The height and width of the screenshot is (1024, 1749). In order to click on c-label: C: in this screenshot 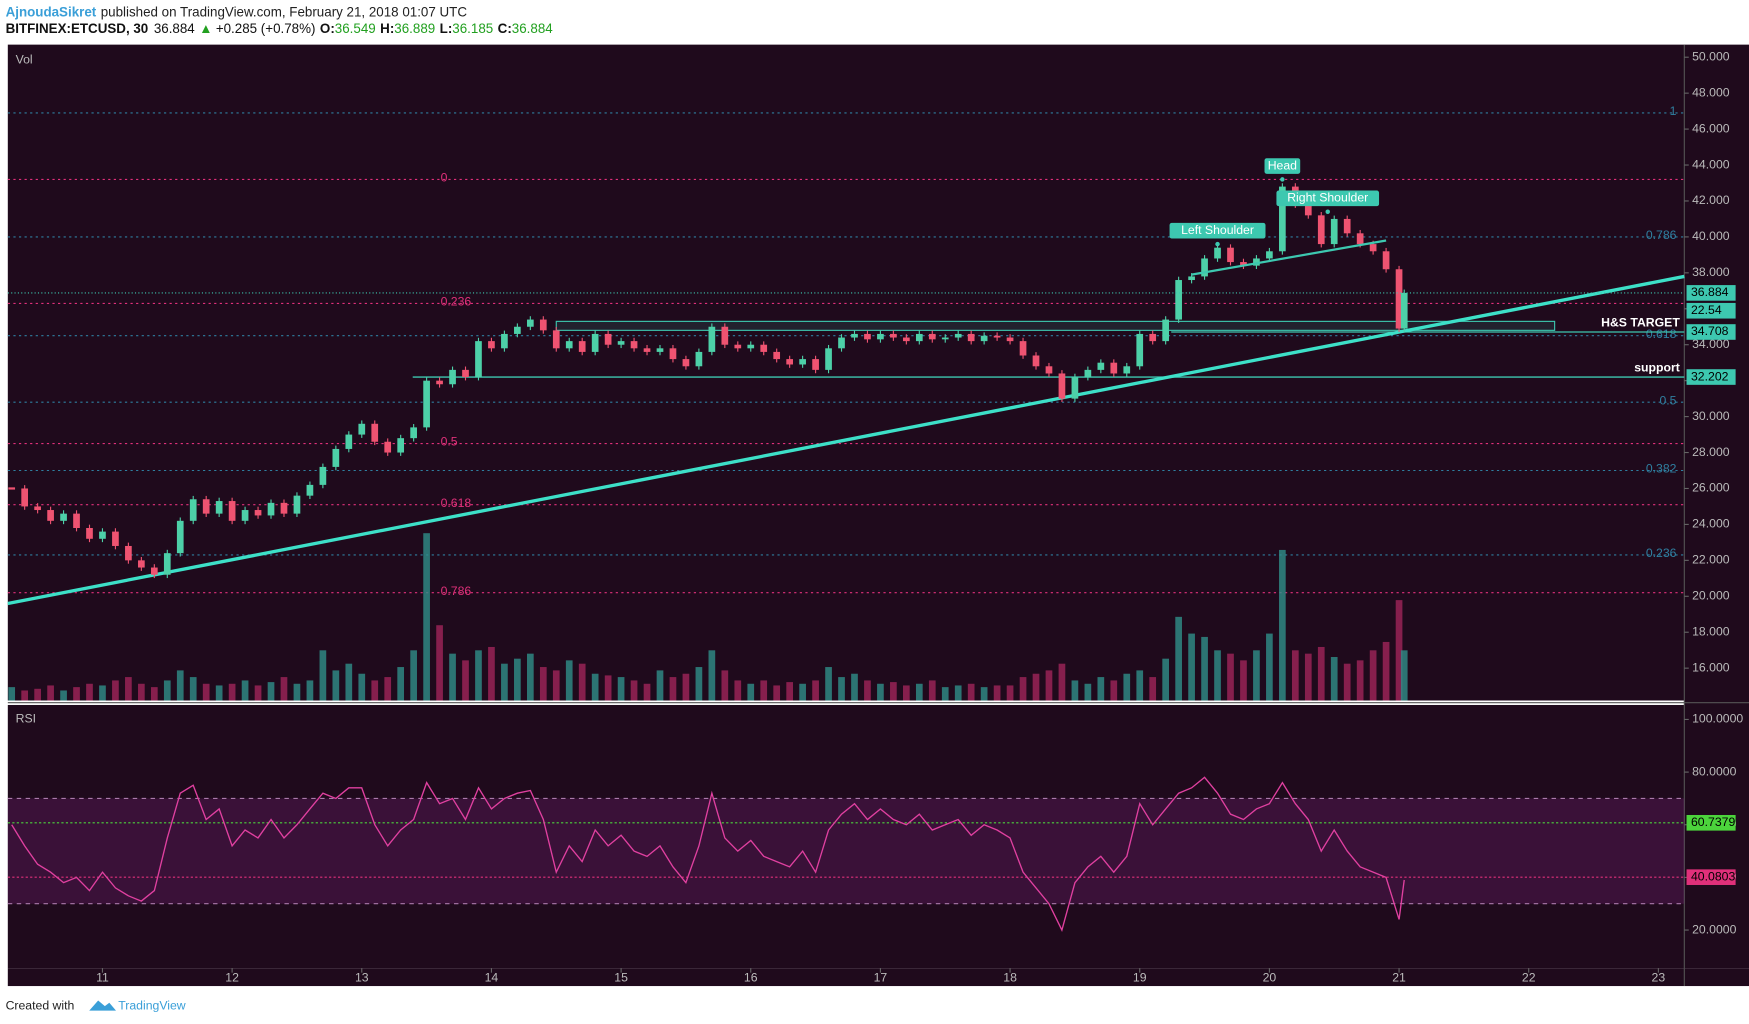, I will do `click(505, 28)`.